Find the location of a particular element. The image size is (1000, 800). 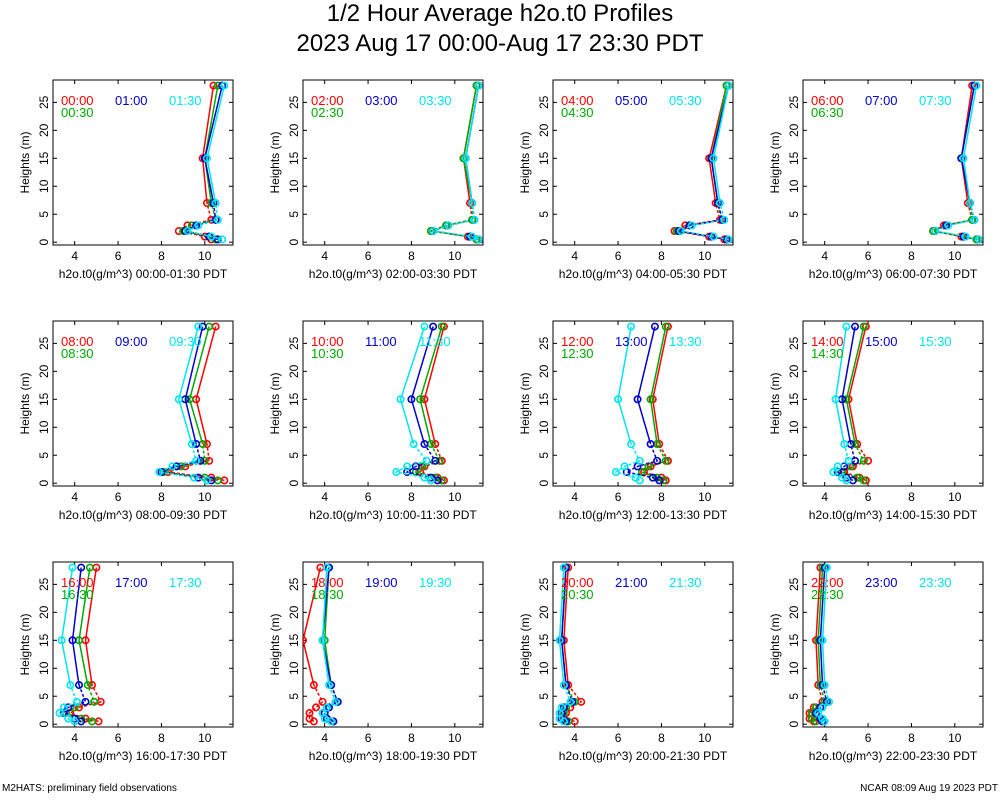

legend-label: 19:30 is located at coordinates (435, 582).